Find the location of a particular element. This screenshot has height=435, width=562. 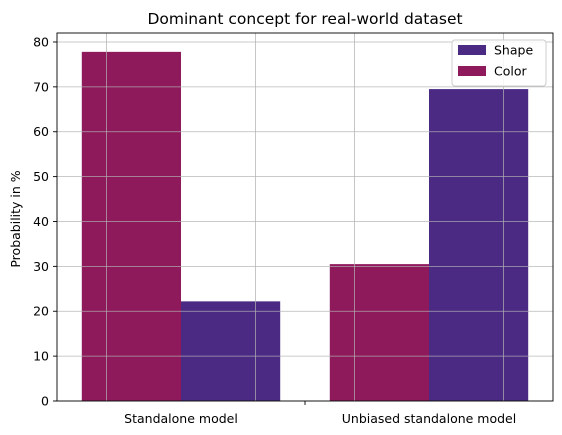

y-tick-label-3: 30 is located at coordinates (41, 266).